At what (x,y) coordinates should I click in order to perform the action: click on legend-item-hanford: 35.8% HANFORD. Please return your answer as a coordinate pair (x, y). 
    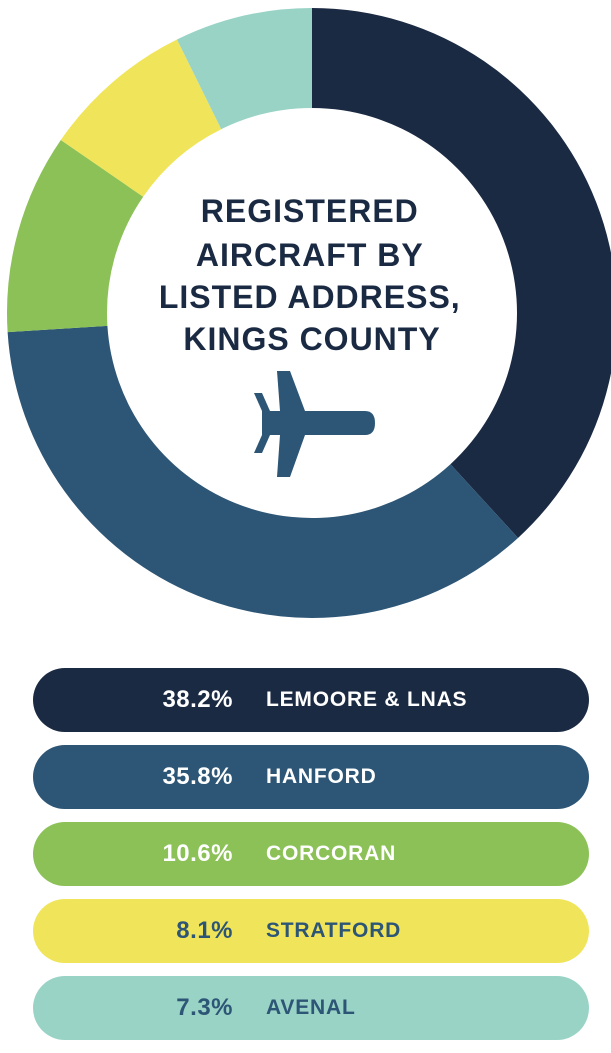
    Looking at the image, I should click on (311, 777).